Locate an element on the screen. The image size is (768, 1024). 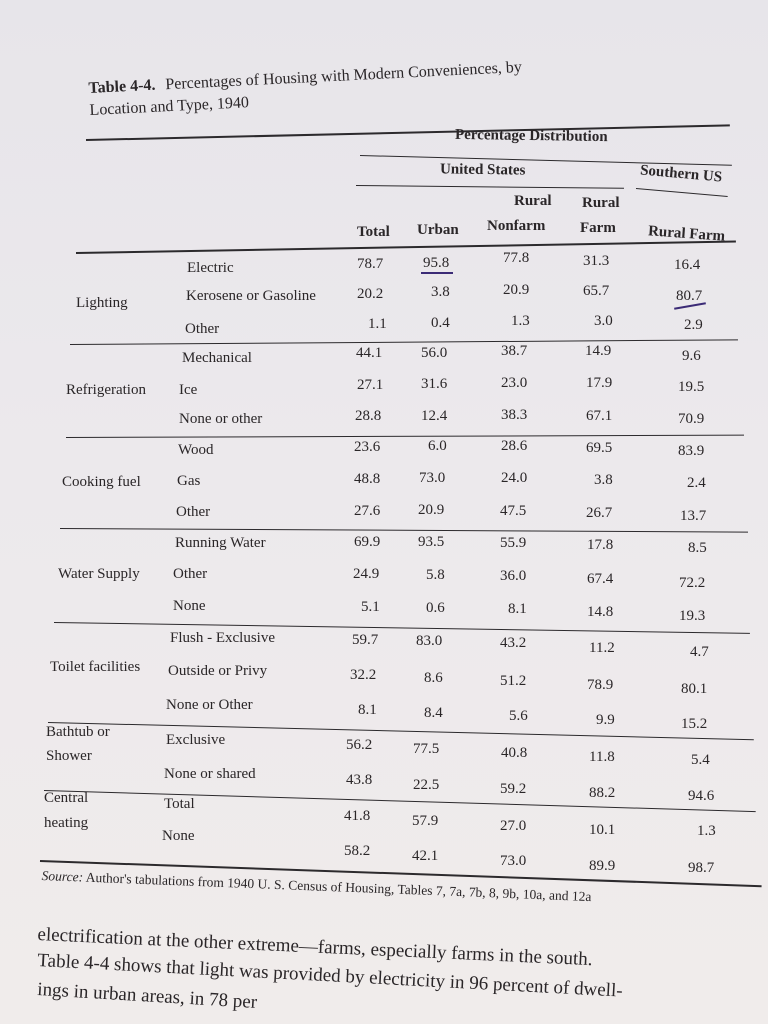
group-label-bathtub-line1: Bathtub or is located at coordinates (78, 732).